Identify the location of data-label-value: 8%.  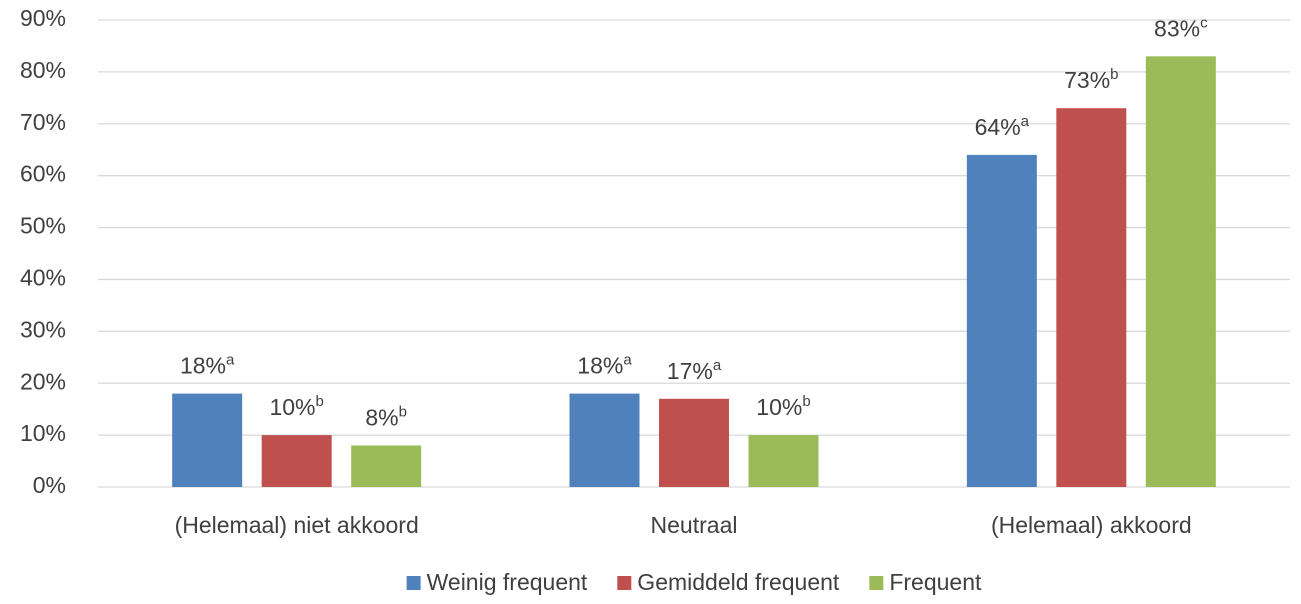
(381, 418).